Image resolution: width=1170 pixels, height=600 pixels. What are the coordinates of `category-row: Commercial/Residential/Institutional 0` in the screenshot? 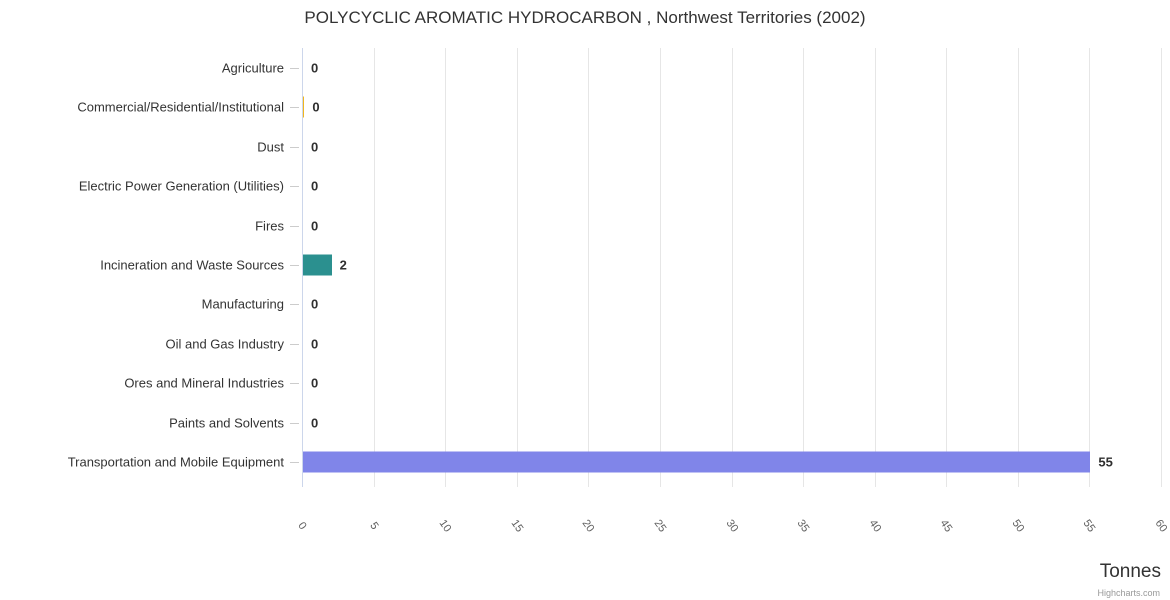 It's located at (585, 106).